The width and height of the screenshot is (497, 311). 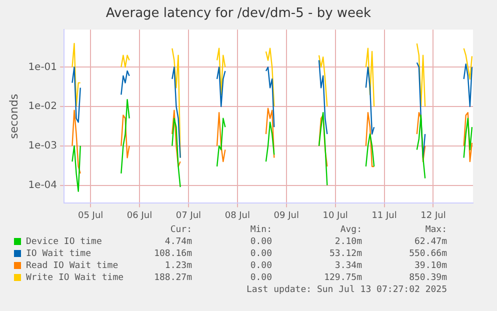 What do you see at coordinates (13, 116) in the screenshot?
I see `y-axis-title: seconds` at bounding box center [13, 116].